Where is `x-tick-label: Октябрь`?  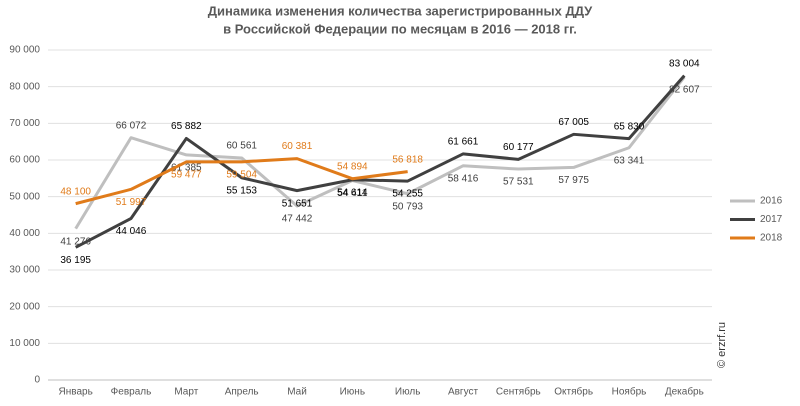 x-tick-label: Октябрь is located at coordinates (573, 392).